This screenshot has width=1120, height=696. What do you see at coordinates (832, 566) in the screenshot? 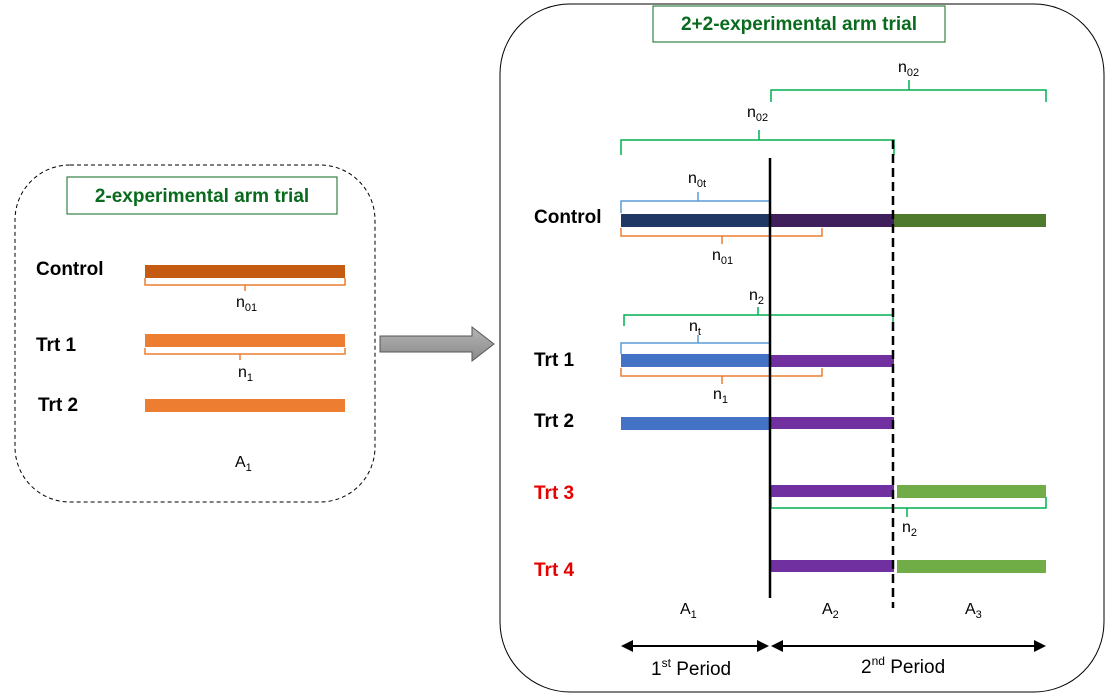
I see `bar-trt4-p2` at bounding box center [832, 566].